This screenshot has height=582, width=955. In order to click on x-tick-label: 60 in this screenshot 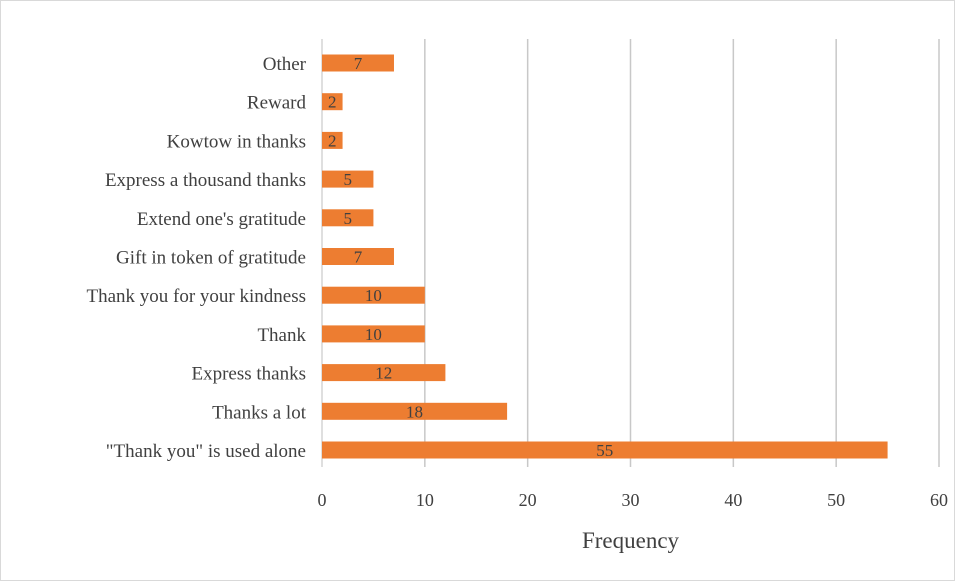, I will do `click(939, 500)`.